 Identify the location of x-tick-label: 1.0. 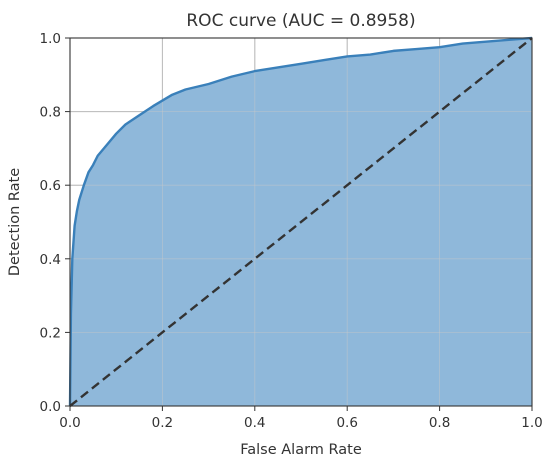
(531, 423).